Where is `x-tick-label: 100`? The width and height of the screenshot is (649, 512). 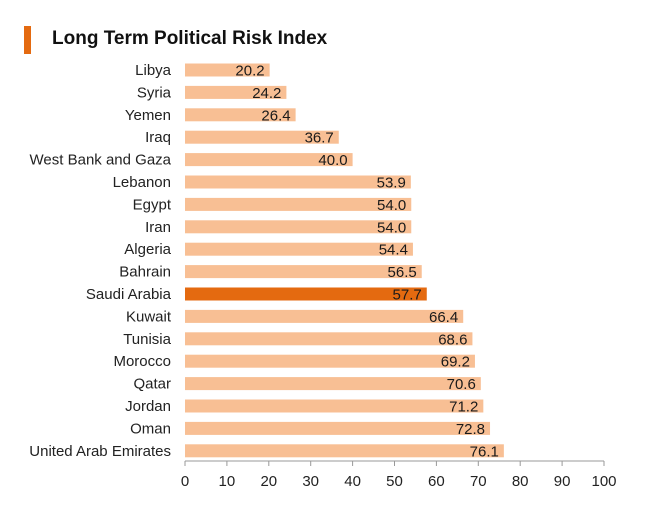 x-tick-label: 100 is located at coordinates (603, 481).